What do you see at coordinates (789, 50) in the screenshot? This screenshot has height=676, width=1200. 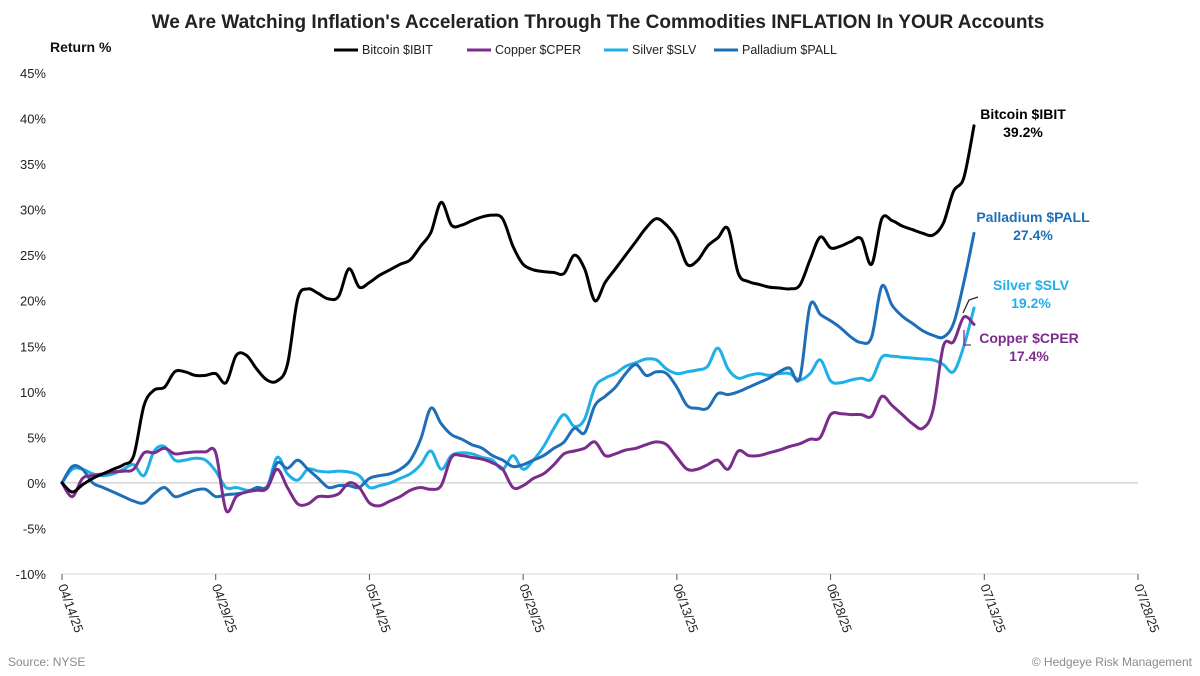 I see `legend-label: Palladium $PALL` at bounding box center [789, 50].